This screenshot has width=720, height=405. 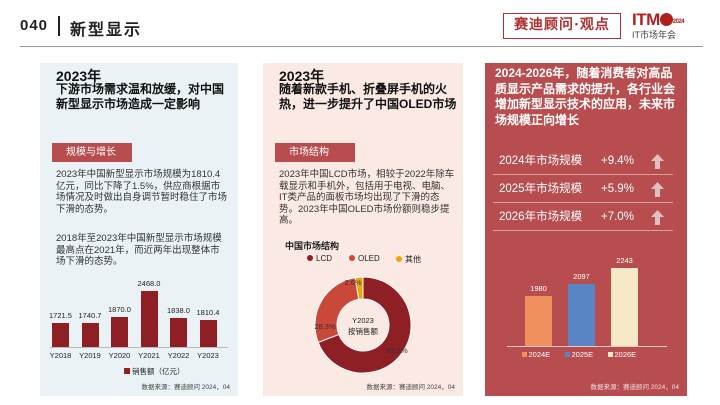 I want to click on panel3-source: 数据来源：赛迪顾问 2024，04, so click(x=635, y=387).